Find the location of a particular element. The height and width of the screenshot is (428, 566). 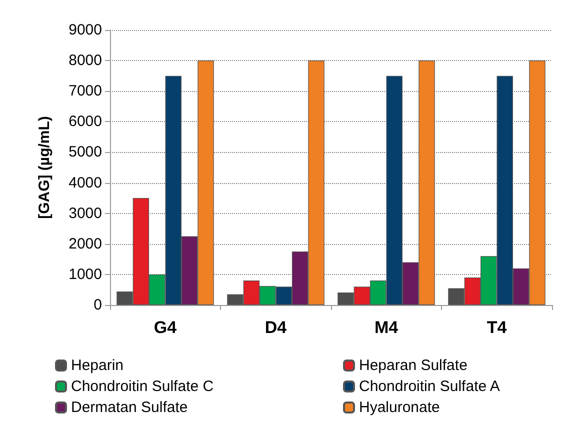

y-tick-label: 1000 is located at coordinates (85, 274).